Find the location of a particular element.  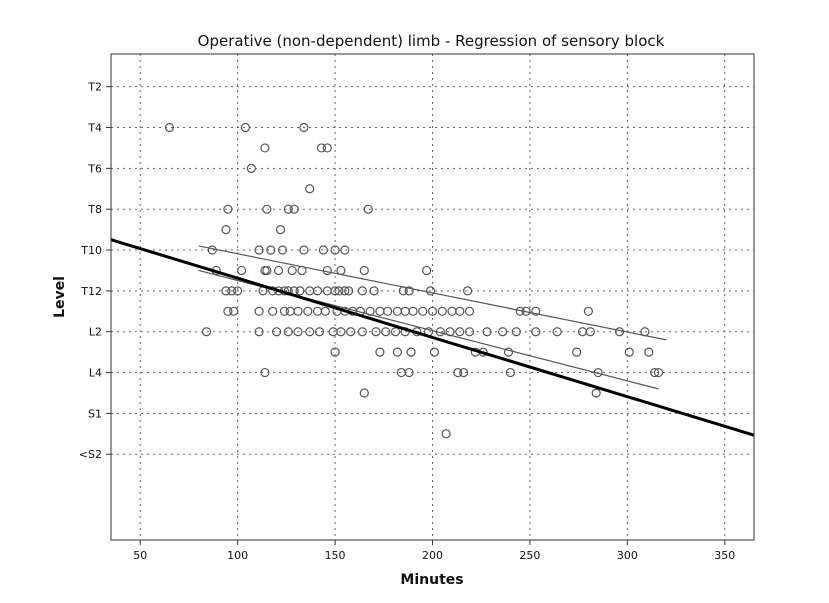

confidence-band-upper is located at coordinates (432, 293).